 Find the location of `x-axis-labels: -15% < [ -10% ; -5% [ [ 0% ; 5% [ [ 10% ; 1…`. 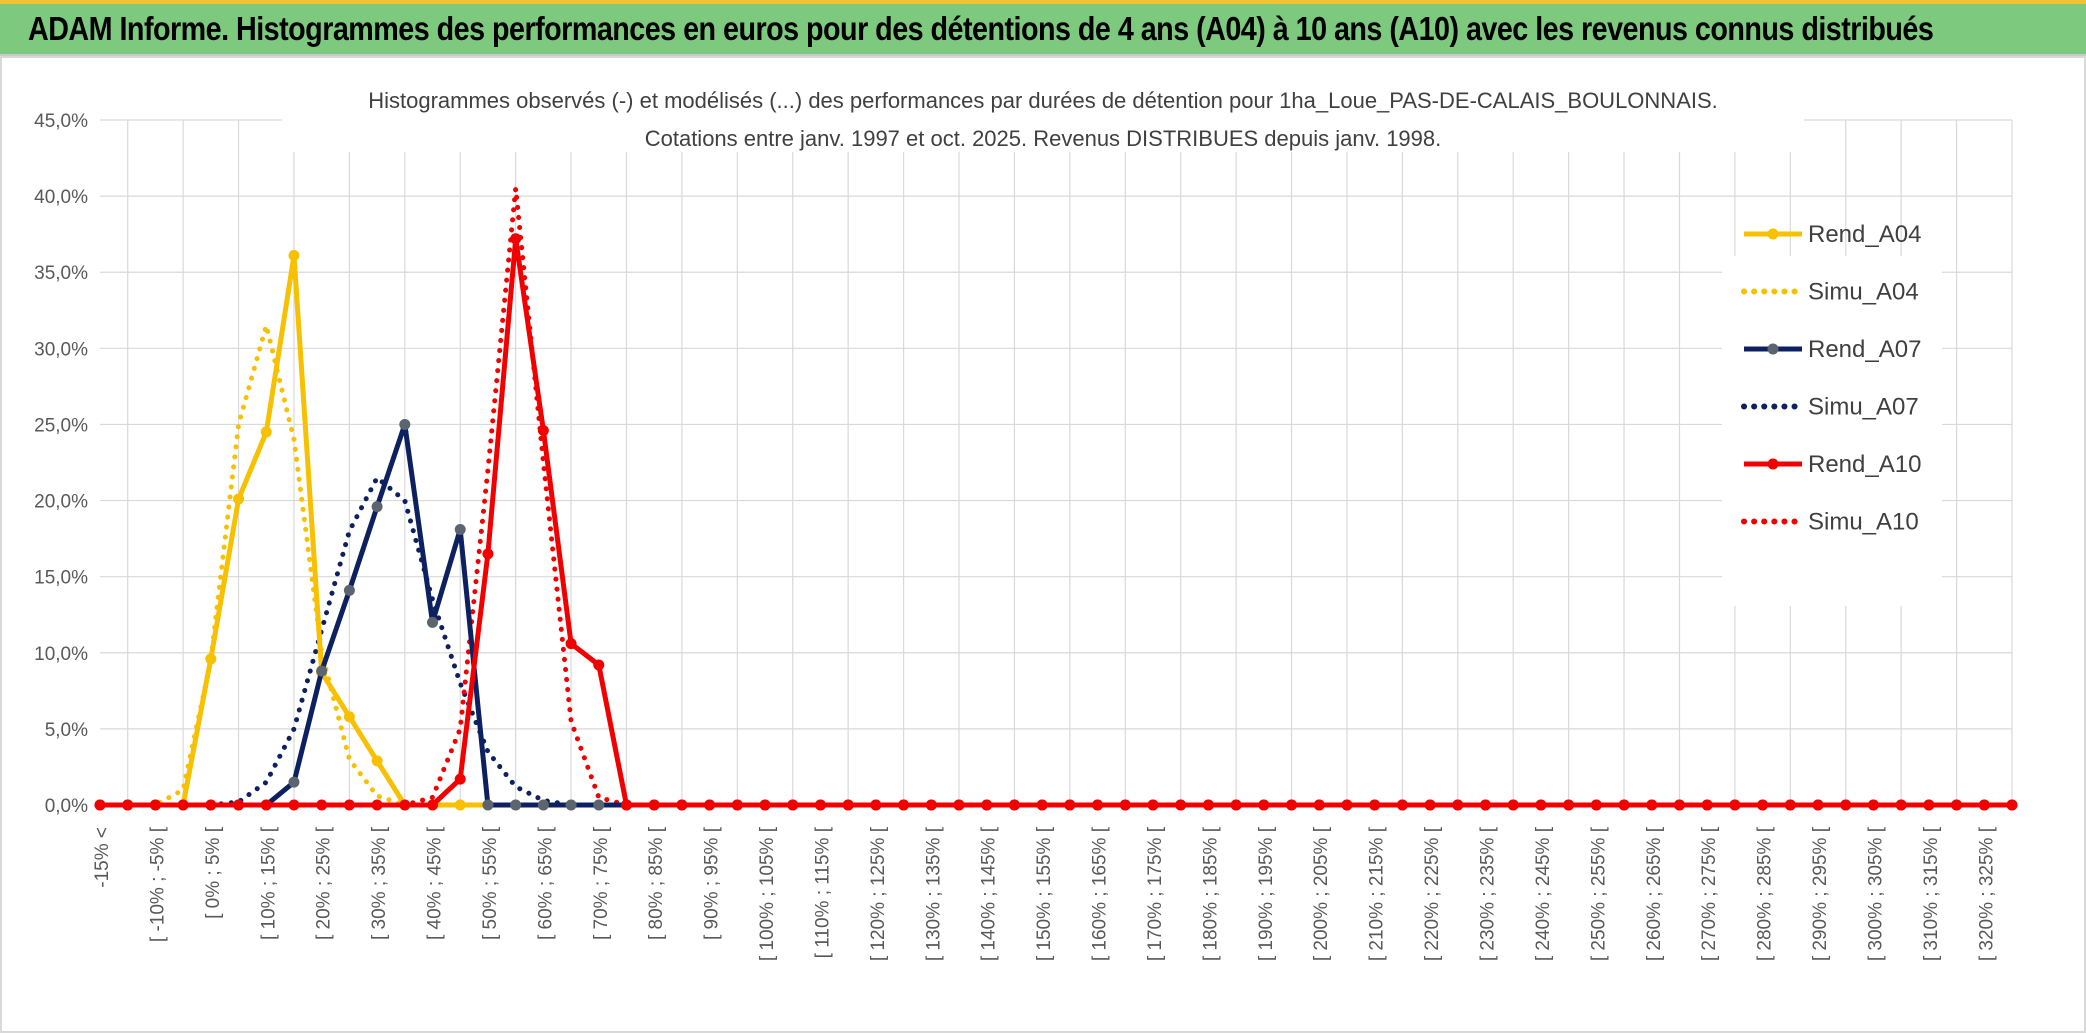

x-axis-labels: -15% < [ -10% ; -5% [ [ 0% ; 5% [ [ 10% ; 1… is located at coordinates (1044, 893).